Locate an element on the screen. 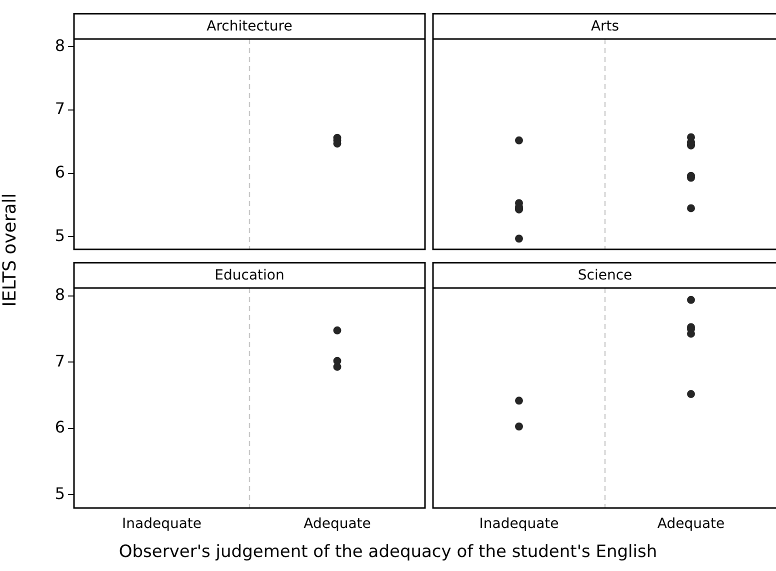 Image resolution: width=776 pixels, height=571 pixels. y-axis-title: IELTS overall is located at coordinates (10, 250).